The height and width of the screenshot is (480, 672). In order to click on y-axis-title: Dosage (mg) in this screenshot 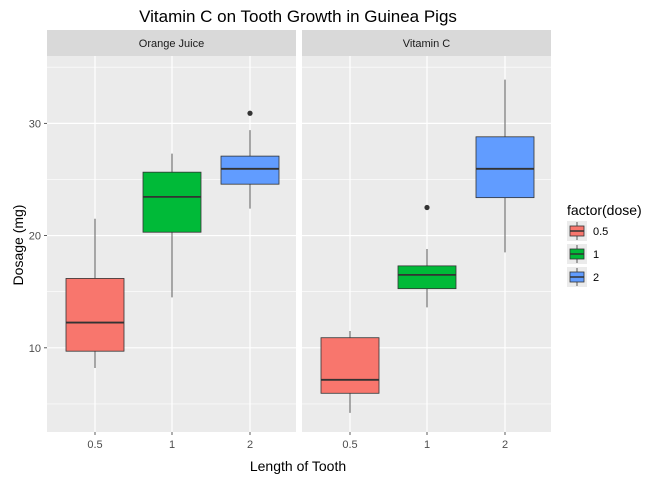, I will do `click(18, 245)`.